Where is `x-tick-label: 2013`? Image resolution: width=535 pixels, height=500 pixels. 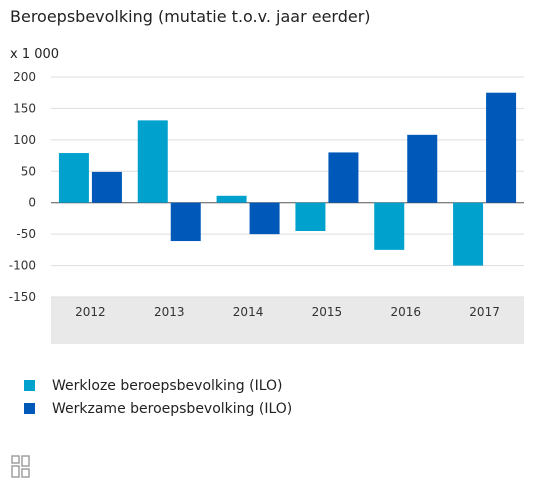
x-tick-label: 2013 is located at coordinates (169, 312).